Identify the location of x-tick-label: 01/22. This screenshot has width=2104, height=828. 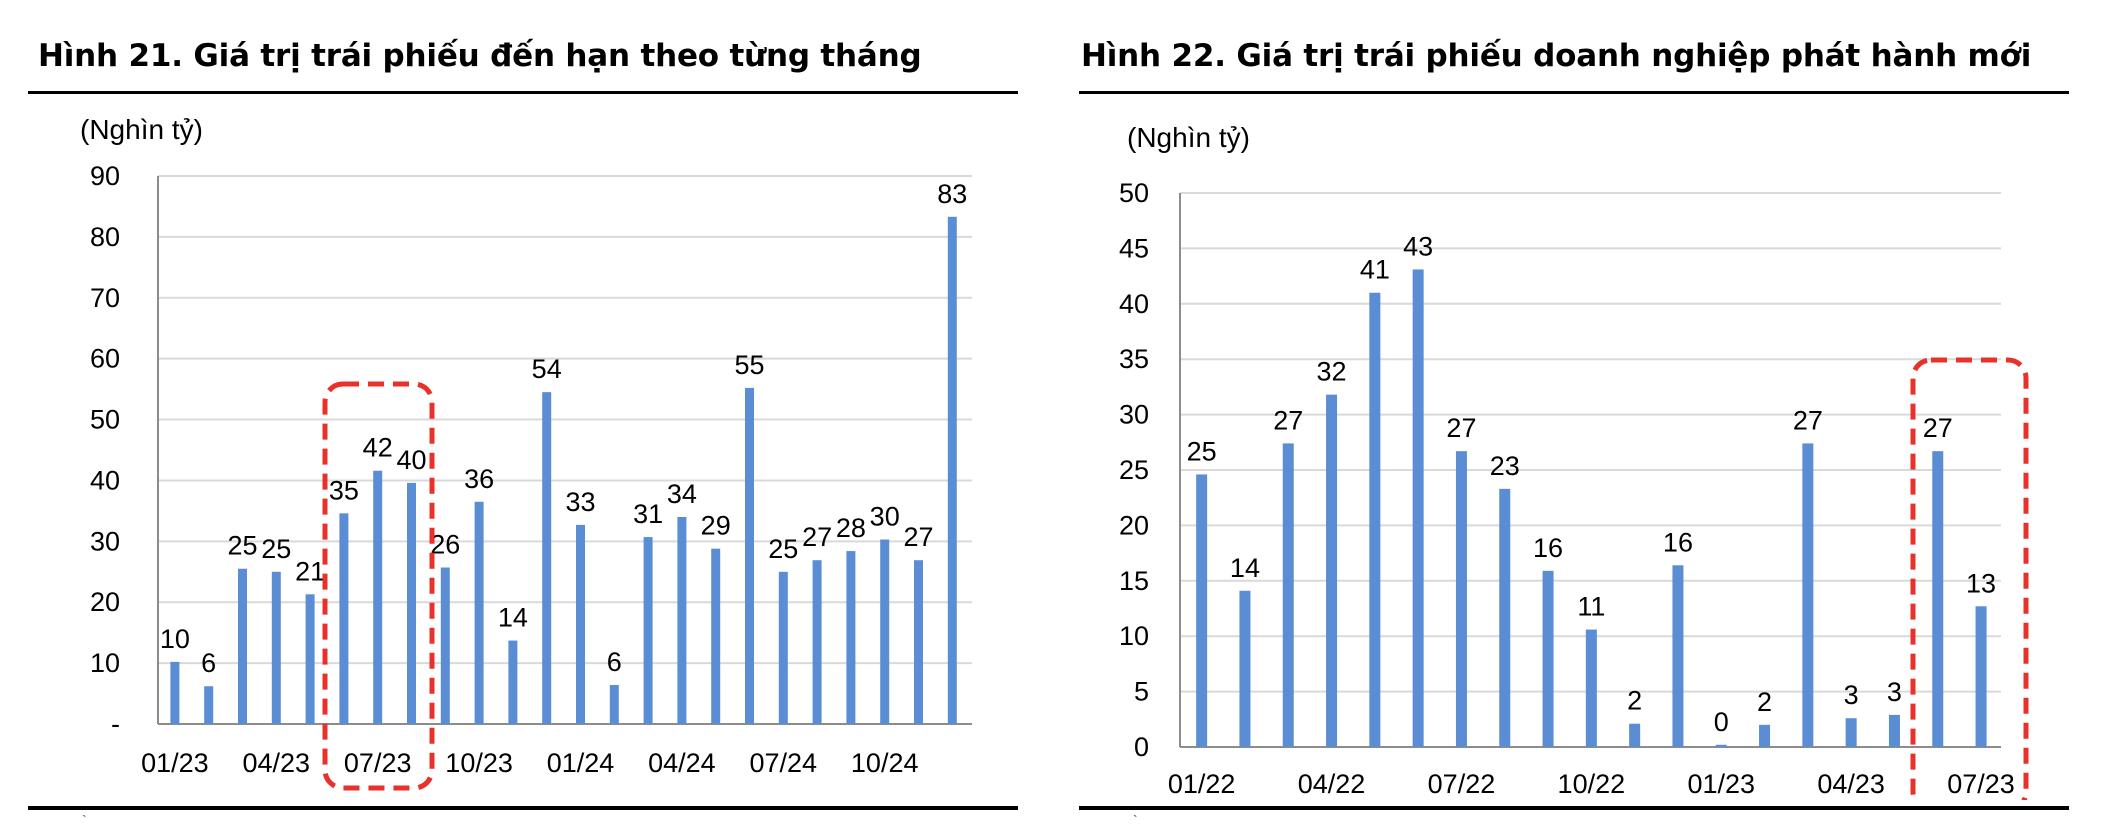
(1202, 784).